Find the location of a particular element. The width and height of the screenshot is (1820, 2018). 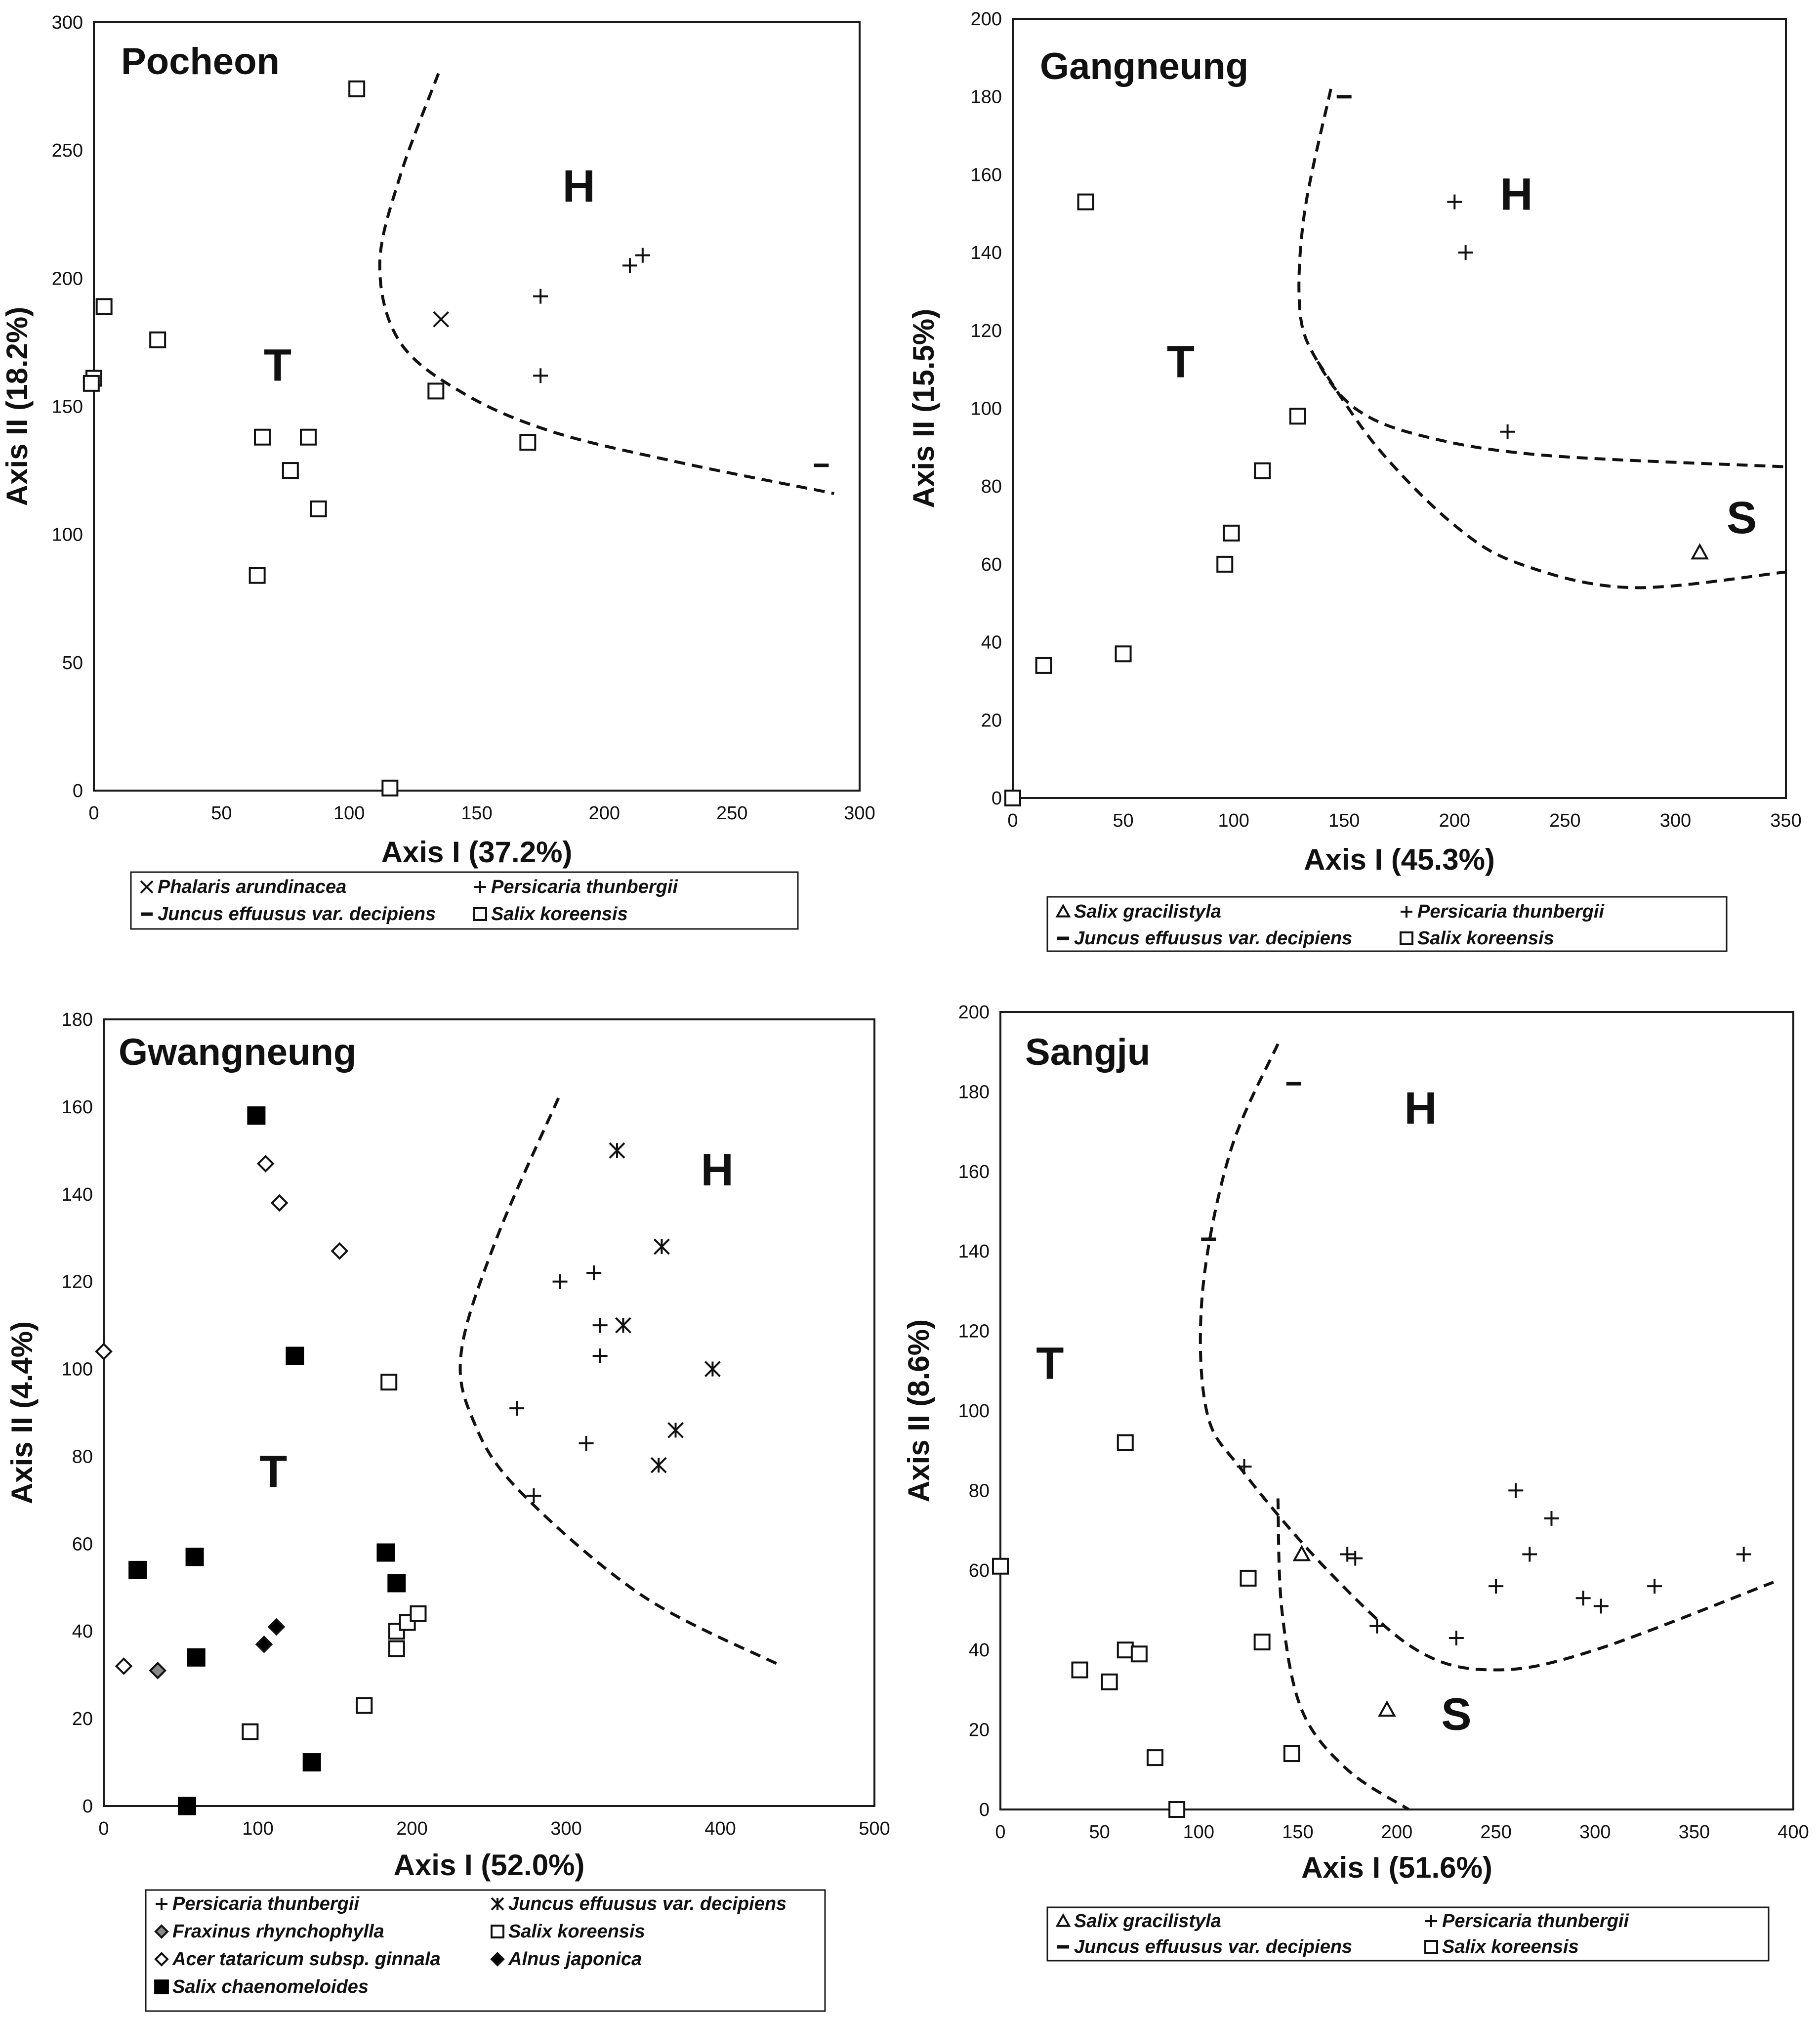

pocheon-x-tick-label: 100 is located at coordinates (349, 813).